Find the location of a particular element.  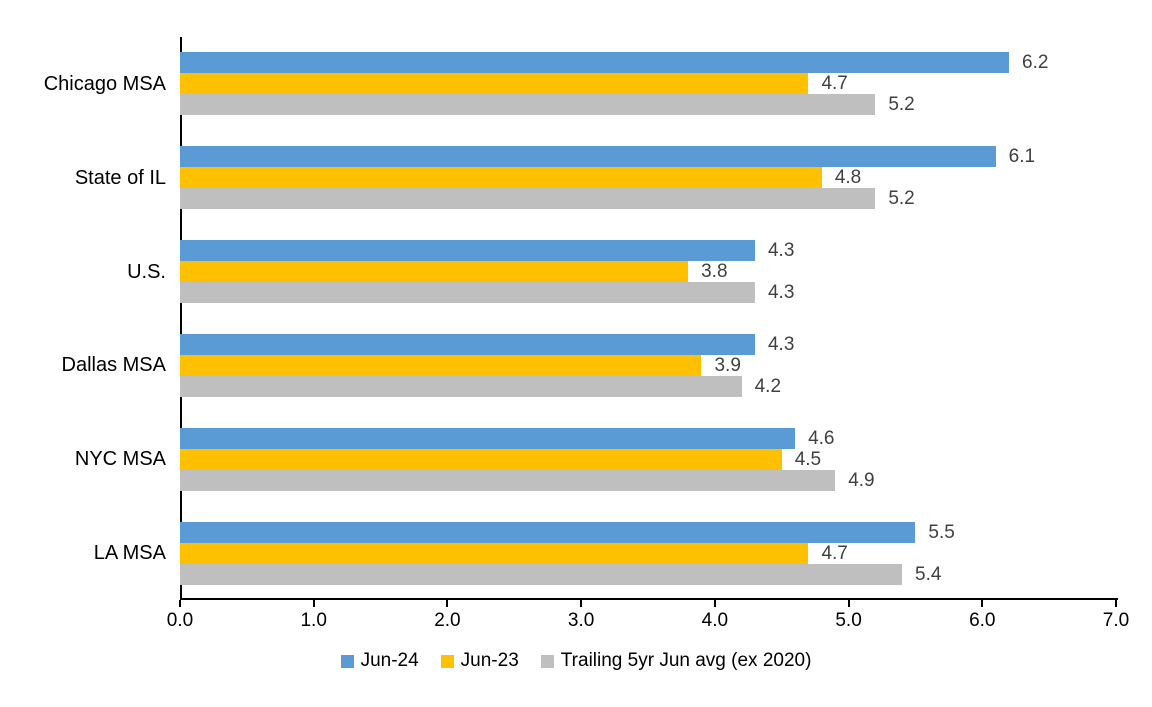

x-axis-tick-label: 2.0 is located at coordinates (447, 620).